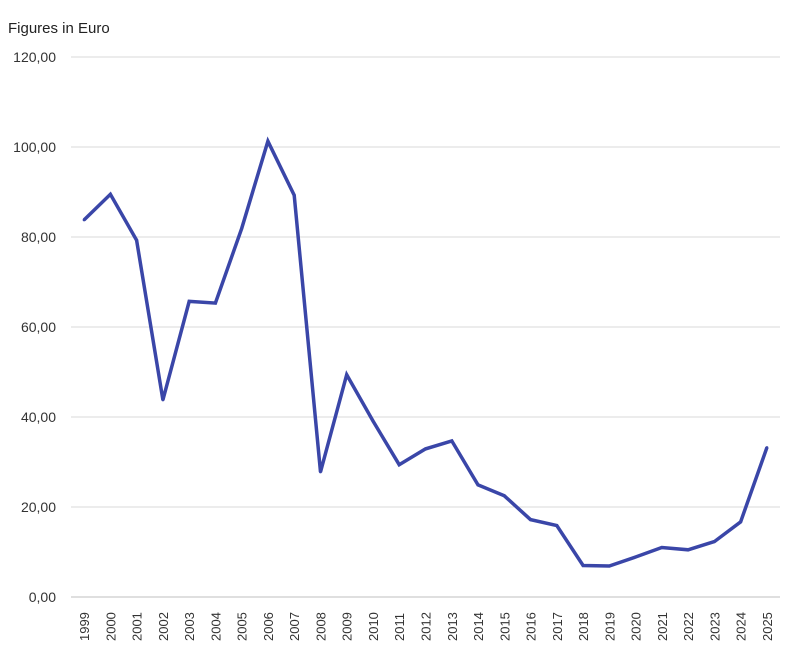 The height and width of the screenshot is (653, 800). I want to click on x-tick-label: 2020, so click(636, 626).